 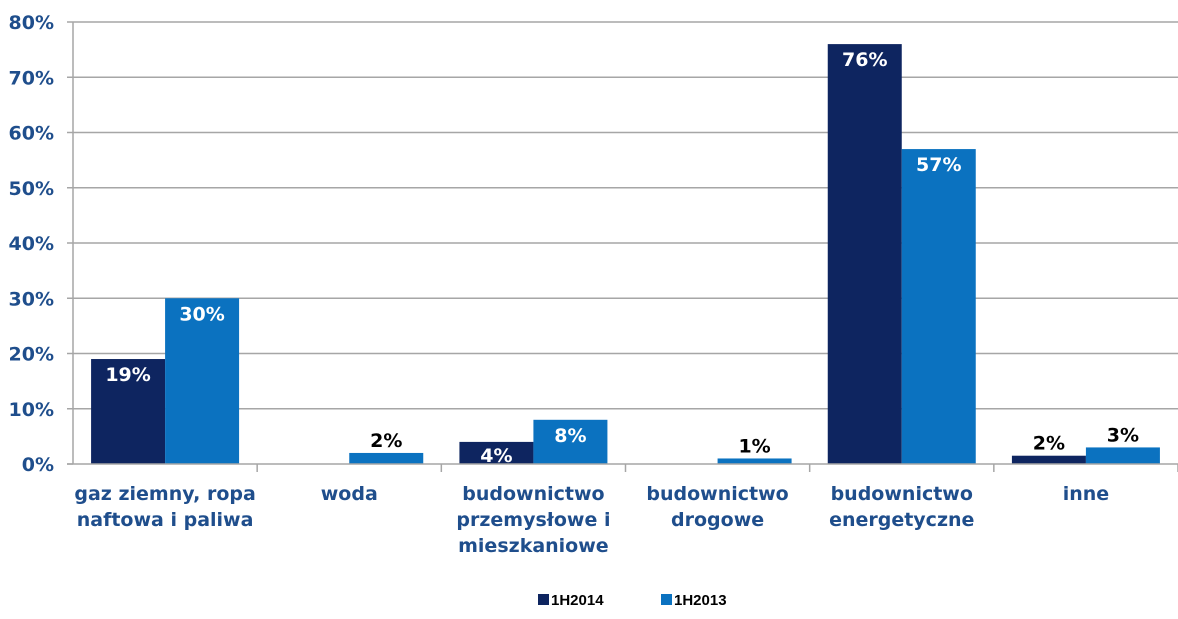 What do you see at coordinates (31, 134) in the screenshot?
I see `y-tick-label: 60%` at bounding box center [31, 134].